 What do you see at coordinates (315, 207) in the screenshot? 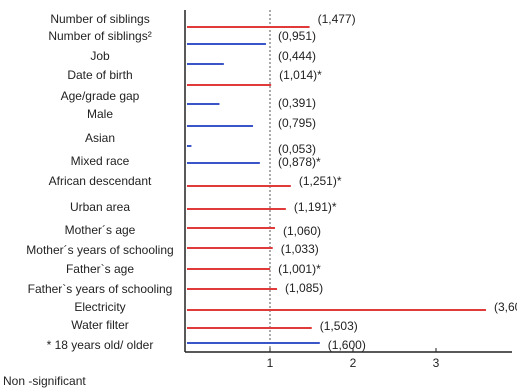
I see `value-label: (1,191)*` at bounding box center [315, 207].